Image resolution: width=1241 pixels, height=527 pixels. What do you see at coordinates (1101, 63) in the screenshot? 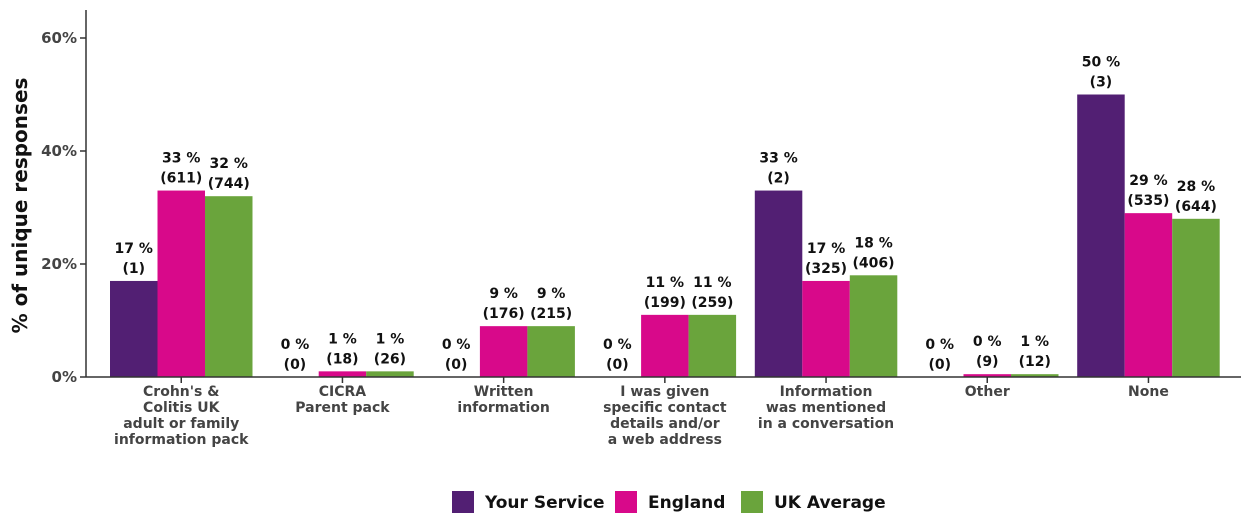
I see `data-label-percent: 50 %` at bounding box center [1101, 63].